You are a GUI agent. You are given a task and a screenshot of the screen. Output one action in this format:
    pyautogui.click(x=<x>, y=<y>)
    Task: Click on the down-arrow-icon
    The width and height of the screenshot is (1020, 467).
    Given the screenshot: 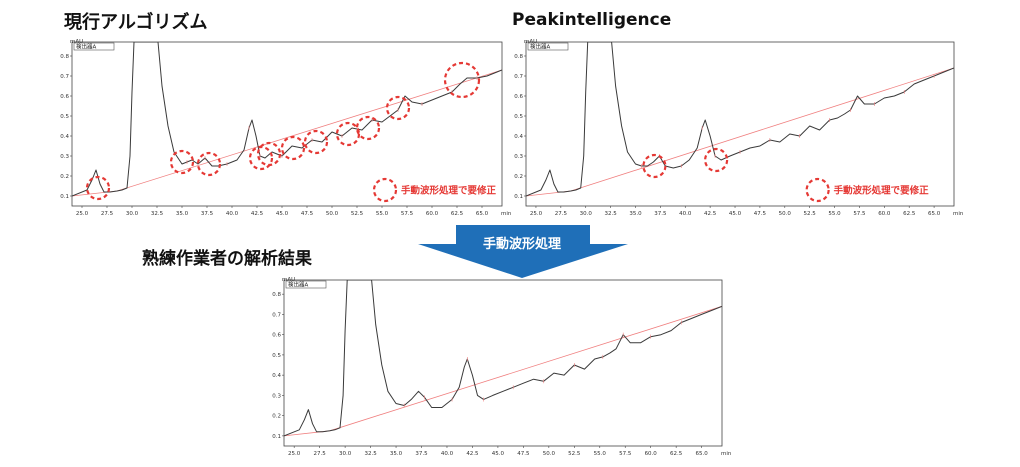 What is the action you would take?
    pyautogui.click(x=523, y=251)
    